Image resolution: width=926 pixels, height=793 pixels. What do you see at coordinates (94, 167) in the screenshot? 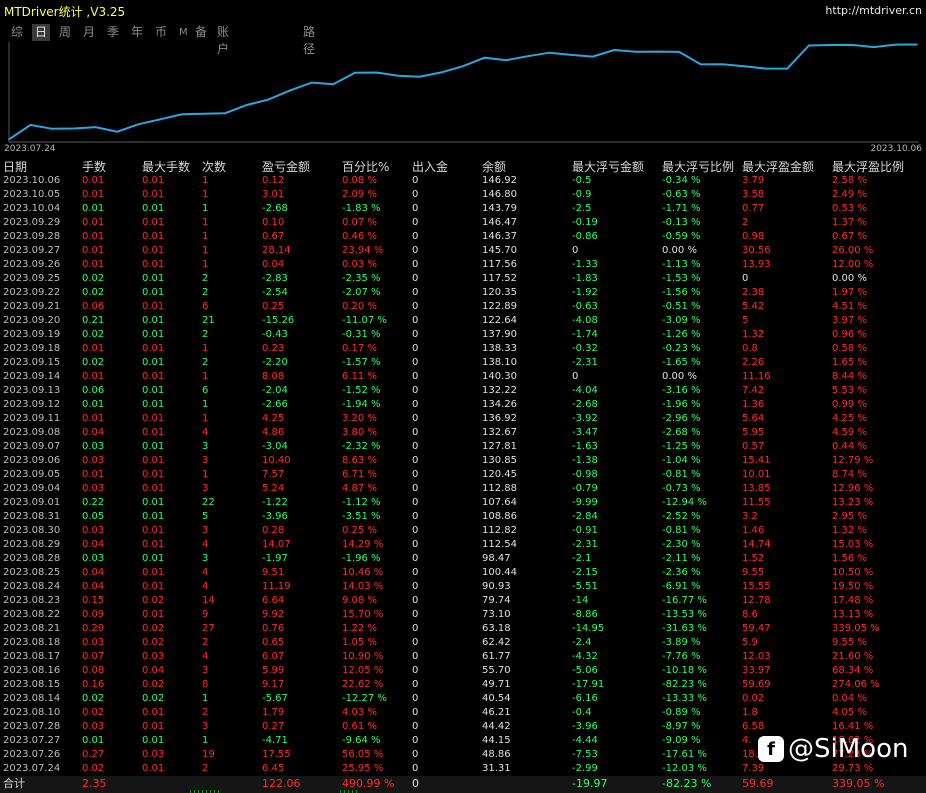
I see `header-lots: 手数` at bounding box center [94, 167].